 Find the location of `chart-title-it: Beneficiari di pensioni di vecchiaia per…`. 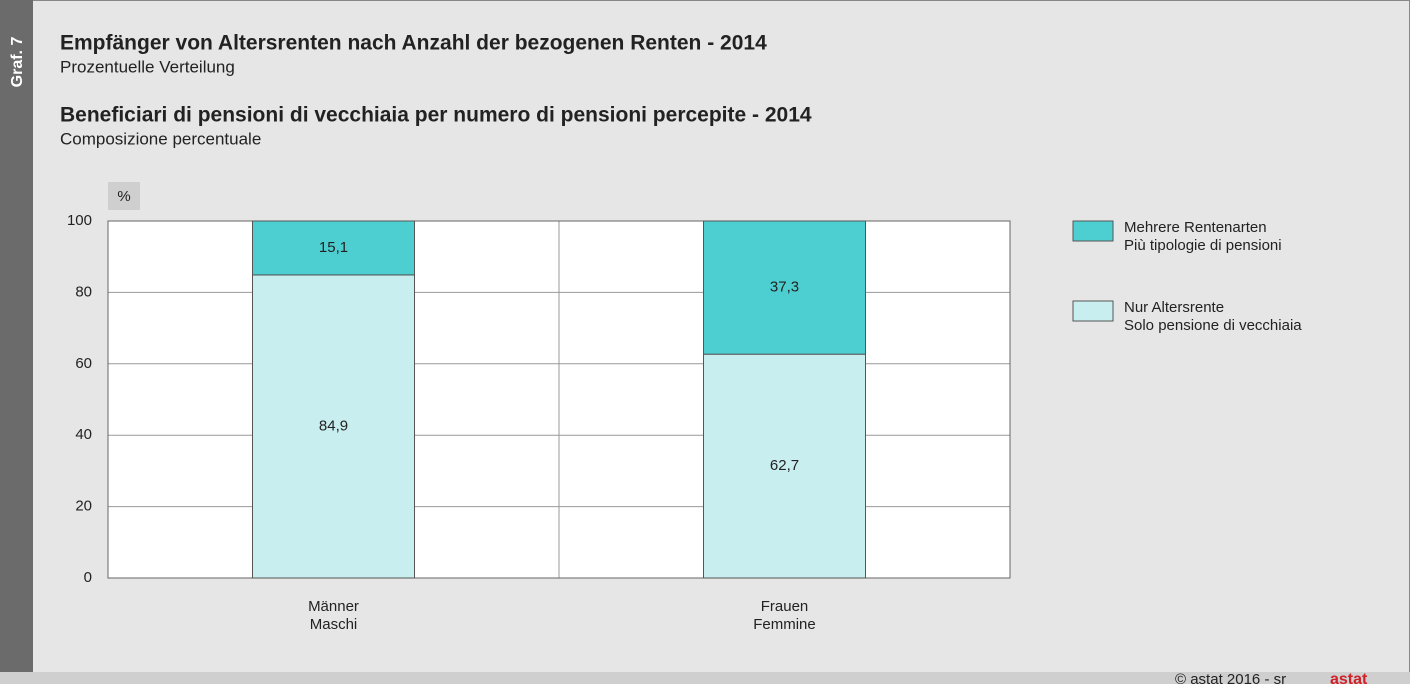

chart-title-it: Beneficiari di pensioni di vecchiaia per… is located at coordinates (436, 115).